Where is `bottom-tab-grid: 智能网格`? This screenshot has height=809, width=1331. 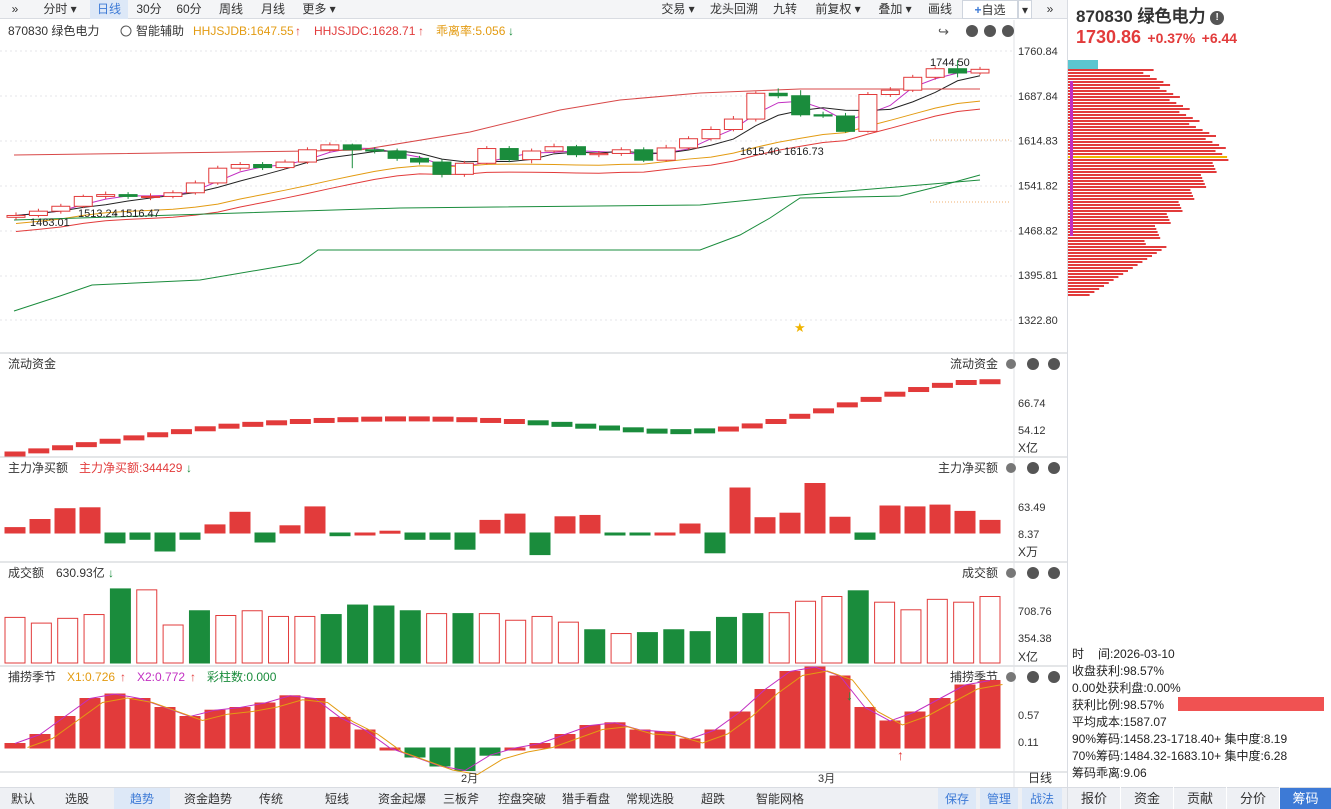
bottom-tab-grid: 智能网格 is located at coordinates (779, 799).